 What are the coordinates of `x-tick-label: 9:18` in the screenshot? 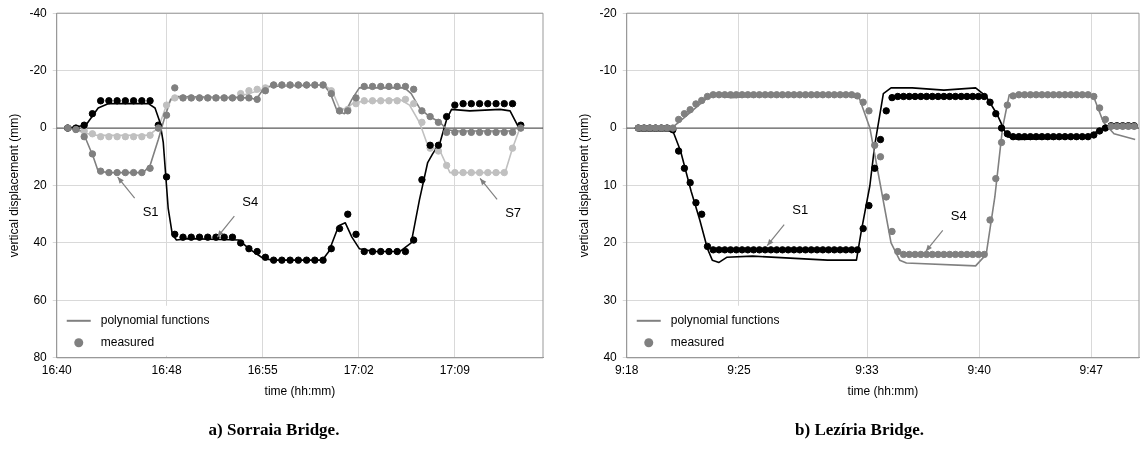 It's located at (627, 370).